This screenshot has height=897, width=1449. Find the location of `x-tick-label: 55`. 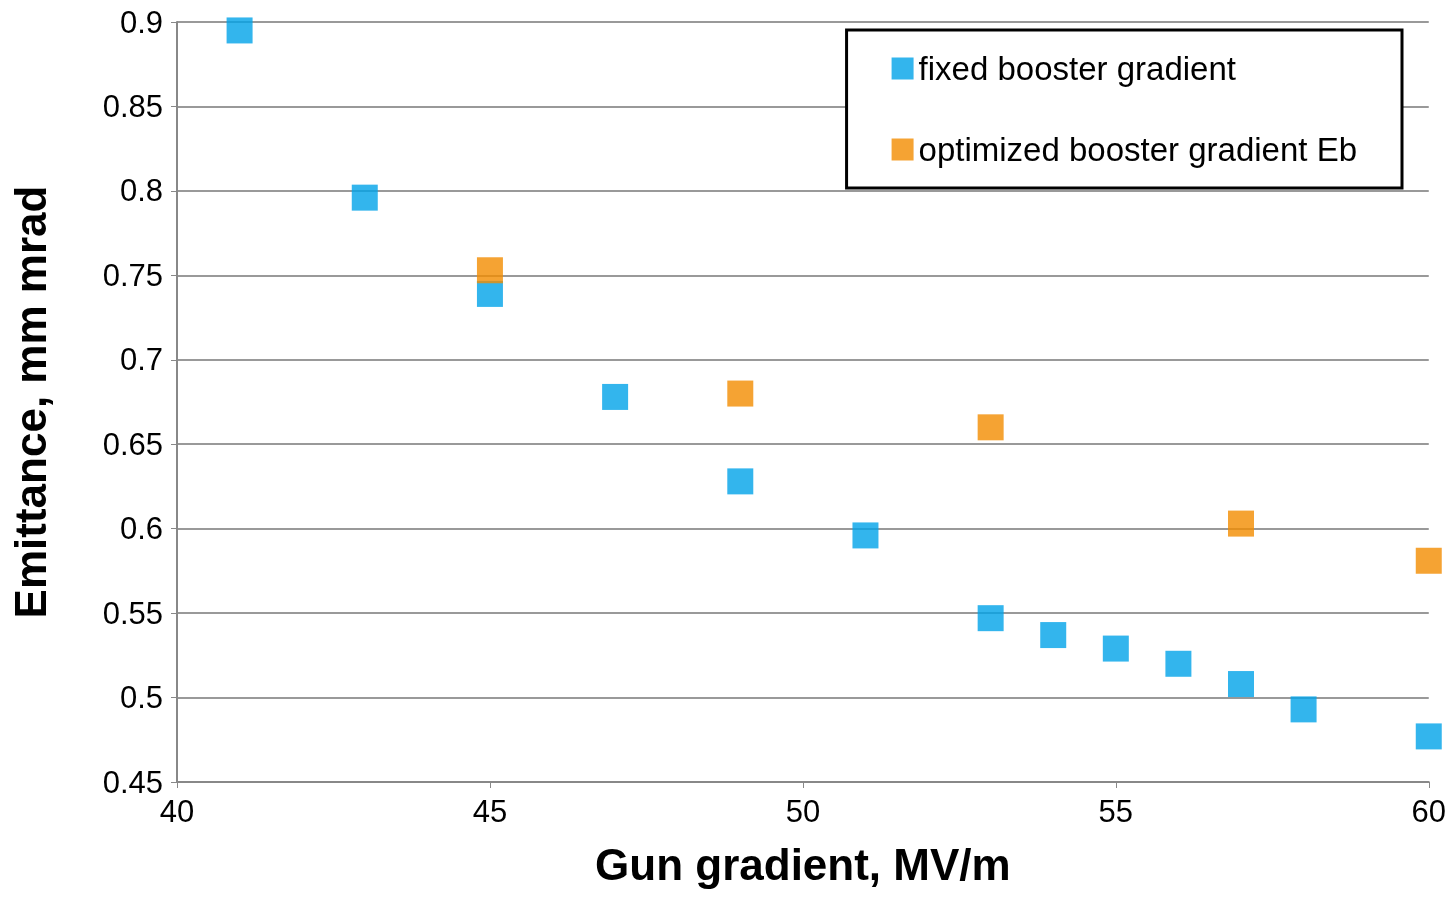

x-tick-label: 55 is located at coordinates (1116, 811).